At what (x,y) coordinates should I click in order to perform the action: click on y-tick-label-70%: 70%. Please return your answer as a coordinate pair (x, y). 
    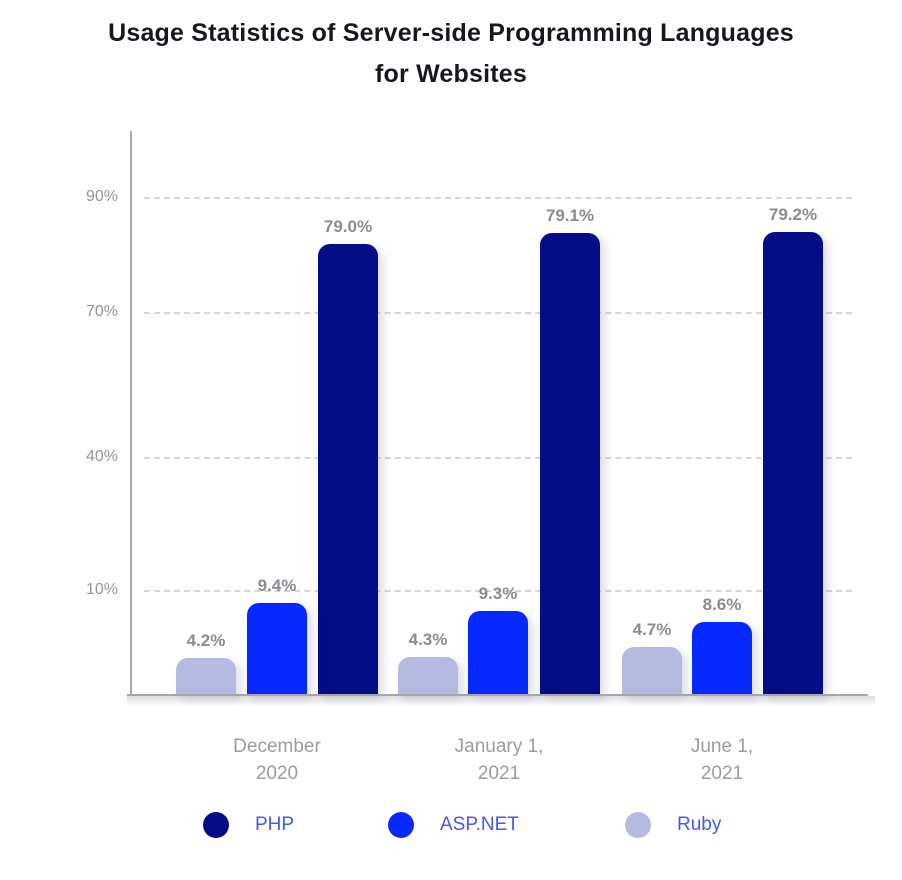
    Looking at the image, I should click on (101, 311).